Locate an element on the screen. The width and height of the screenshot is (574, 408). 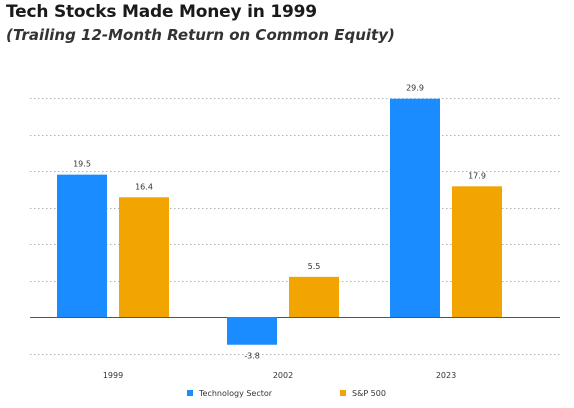
bar-technology-sector-2002 is located at coordinates (252, 331).